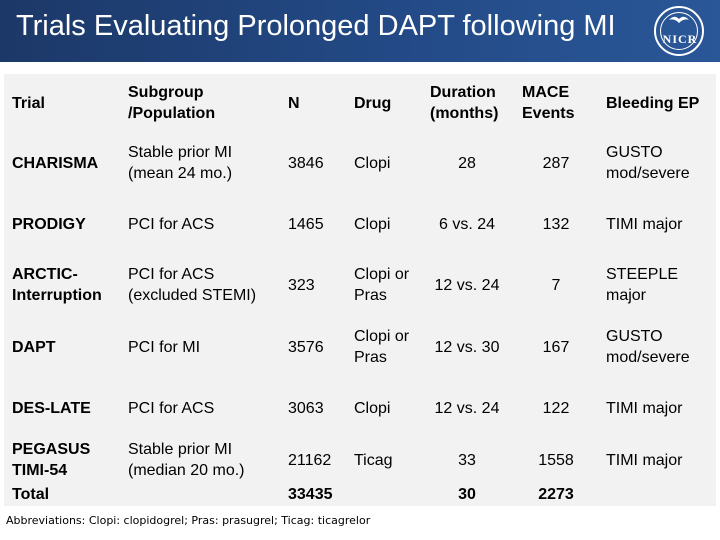 The image size is (720, 540). What do you see at coordinates (164, 347) in the screenshot?
I see `subgroup-cell: PCI for MI` at bounding box center [164, 347].